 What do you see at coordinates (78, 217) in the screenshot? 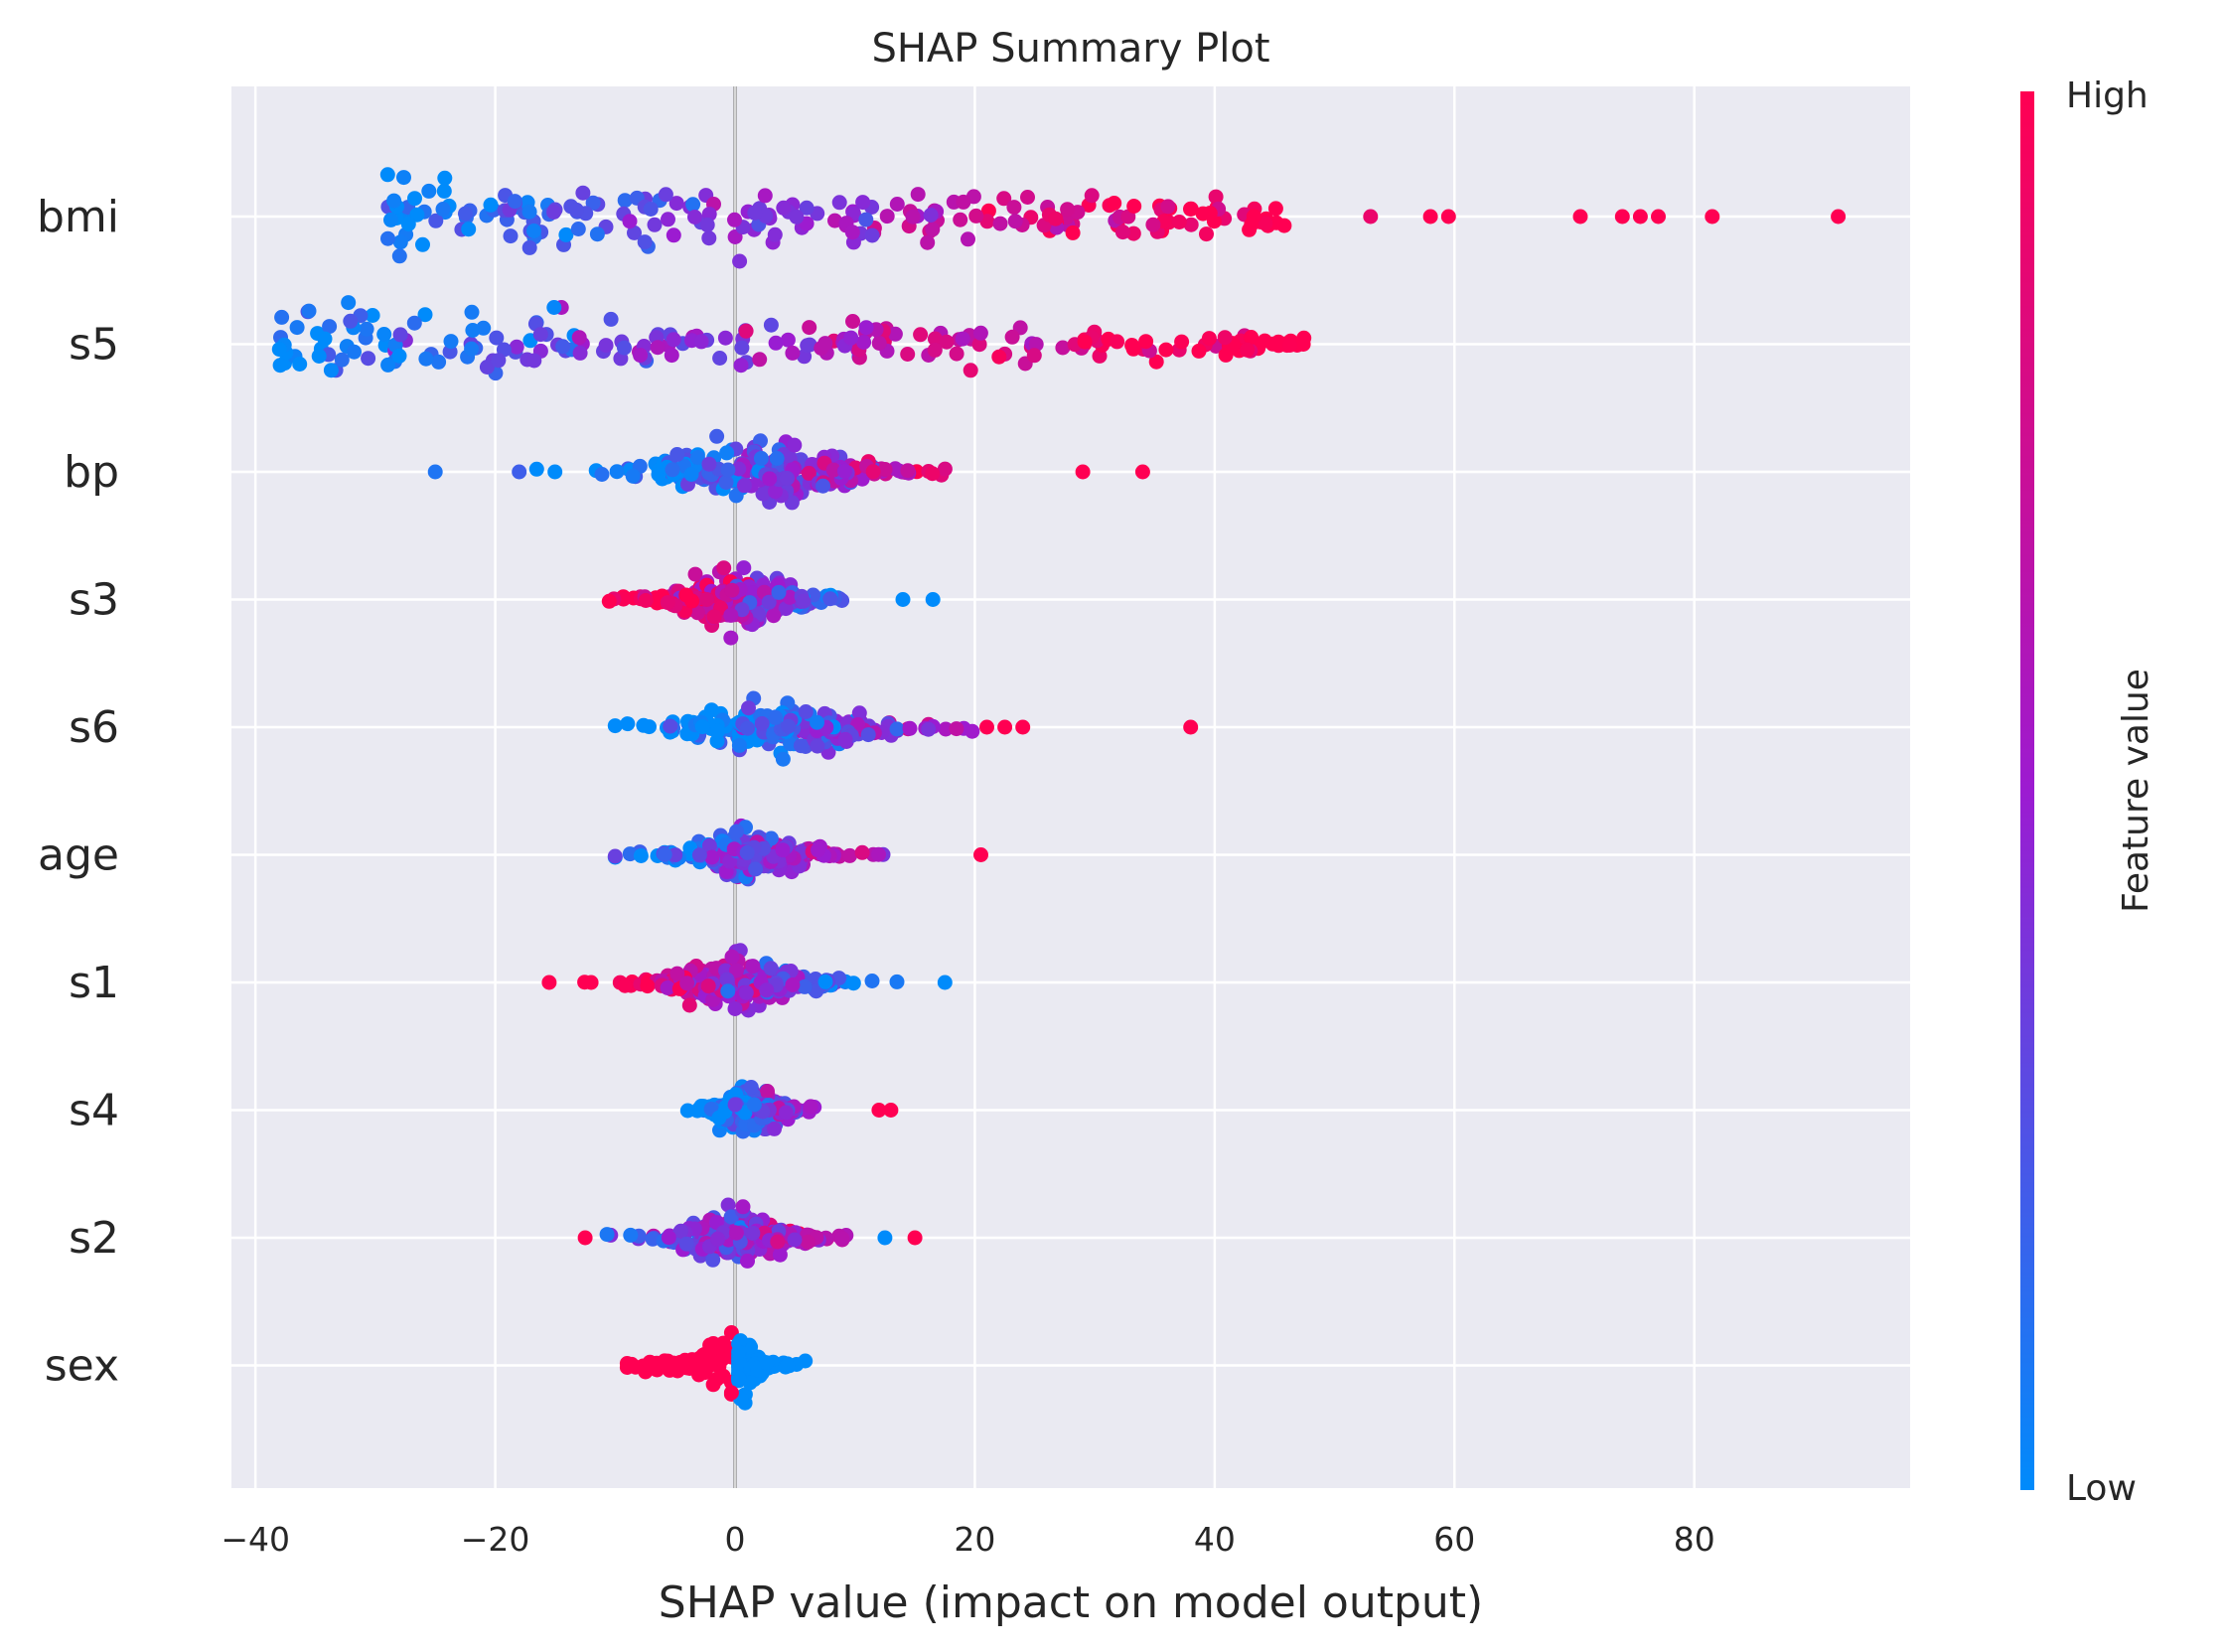
I see `y-tick-label-bmi: bmi` at bounding box center [78, 217].